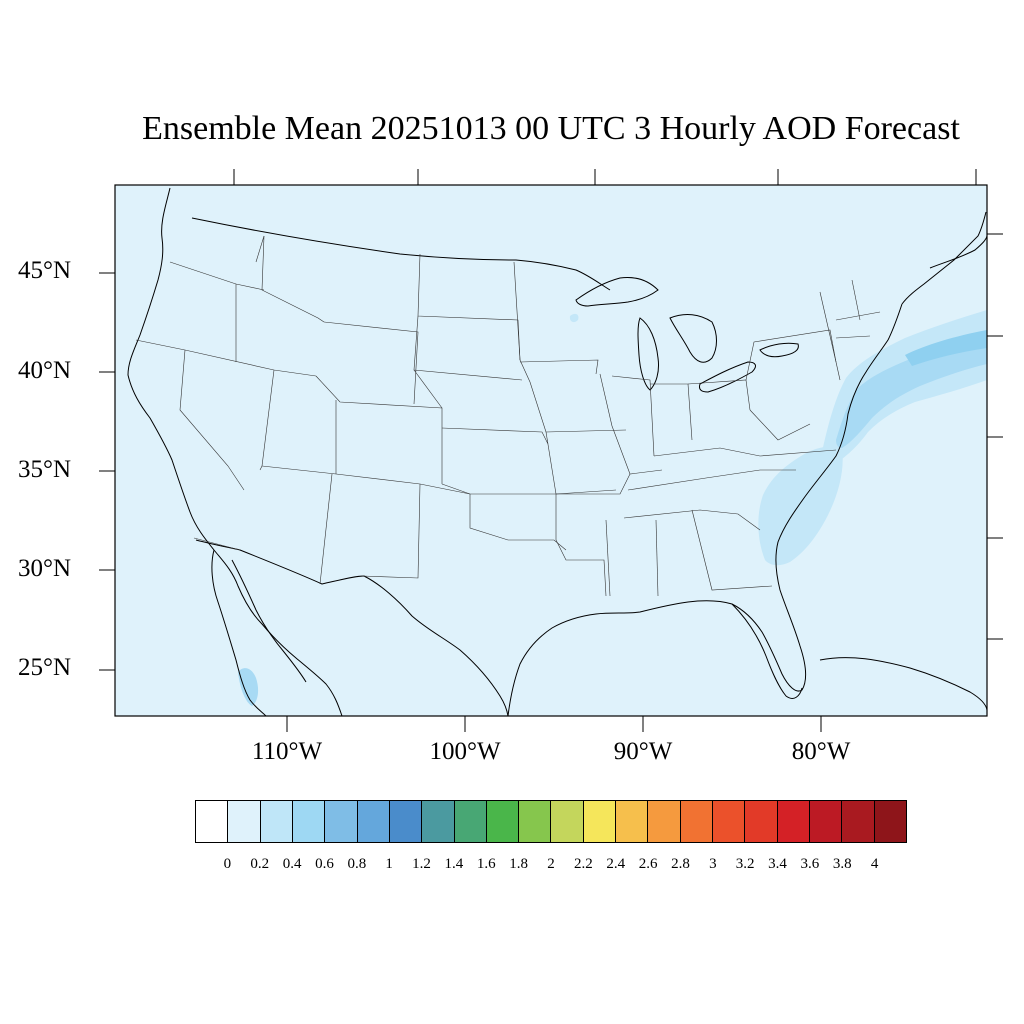  I want to click on nova-scotia, so click(958, 252).